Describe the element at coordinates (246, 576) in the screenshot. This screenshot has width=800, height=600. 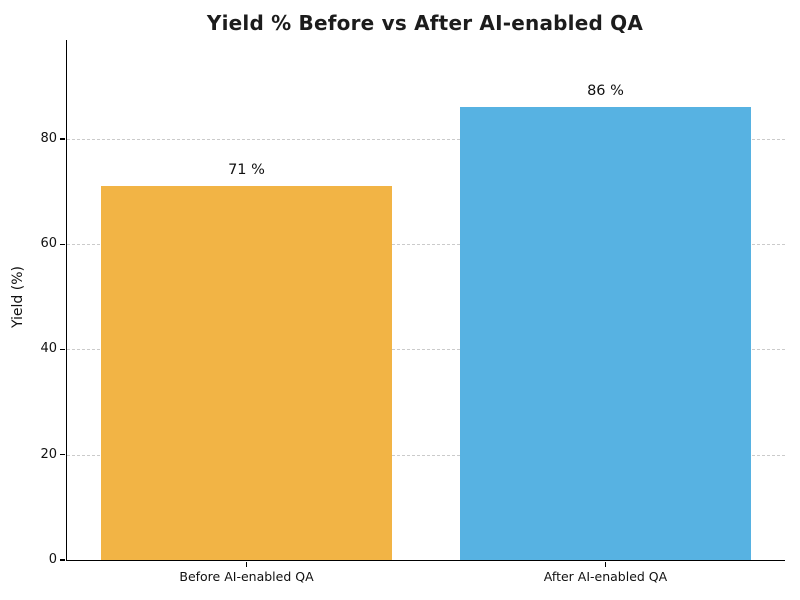
I see `x-tick-label: Before AI-enabled QA` at that location.